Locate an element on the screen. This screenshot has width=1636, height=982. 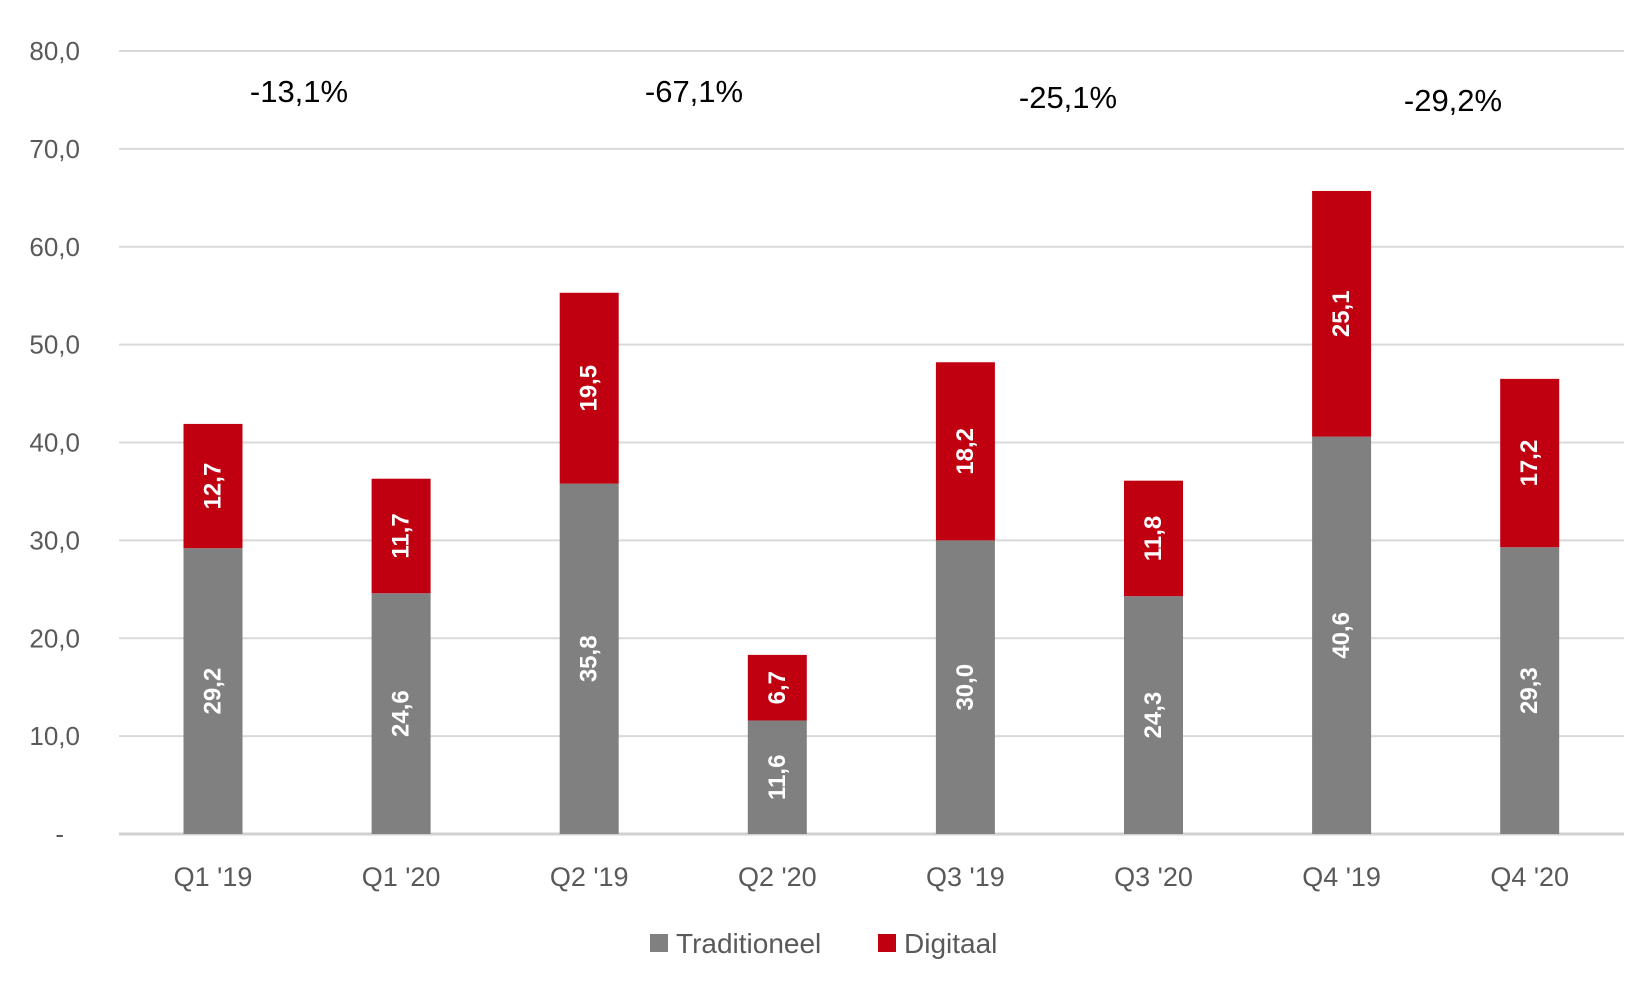
x-tick-label: Q2 '20 is located at coordinates (777, 877).